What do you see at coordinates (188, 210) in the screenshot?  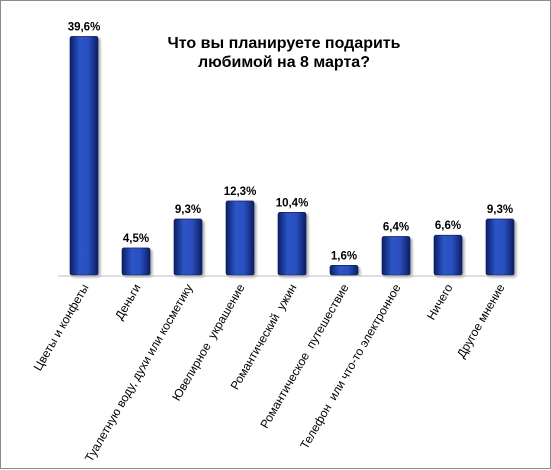 I see `data-label-3: 9,3%` at bounding box center [188, 210].